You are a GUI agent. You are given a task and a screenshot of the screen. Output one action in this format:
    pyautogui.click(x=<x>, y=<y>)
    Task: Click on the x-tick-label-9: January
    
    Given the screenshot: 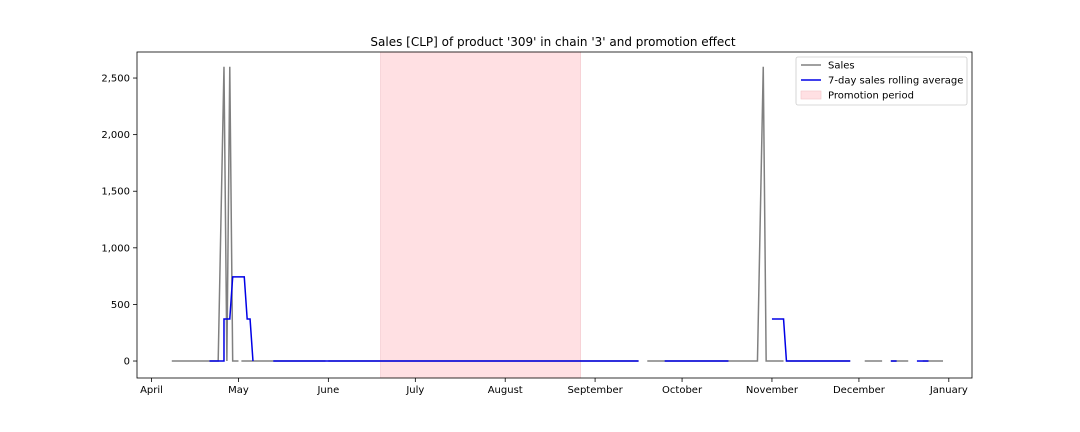 What is the action you would take?
    pyautogui.click(x=948, y=390)
    